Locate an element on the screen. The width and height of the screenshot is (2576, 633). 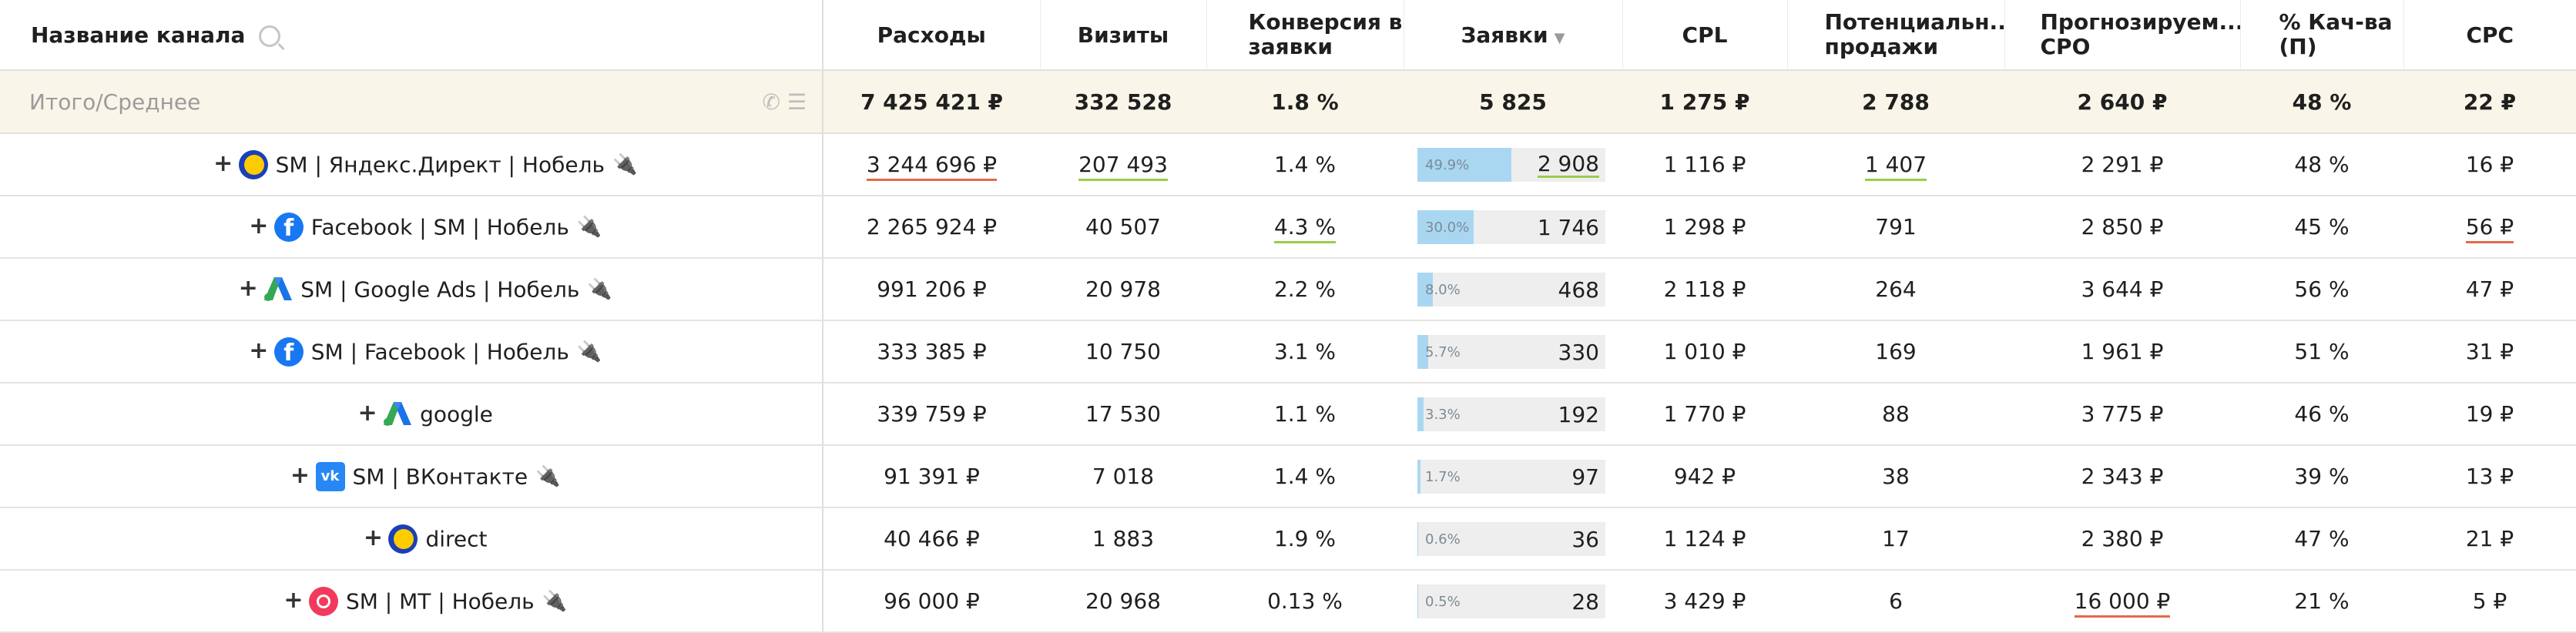
facebook-icon: f is located at coordinates (288, 352).